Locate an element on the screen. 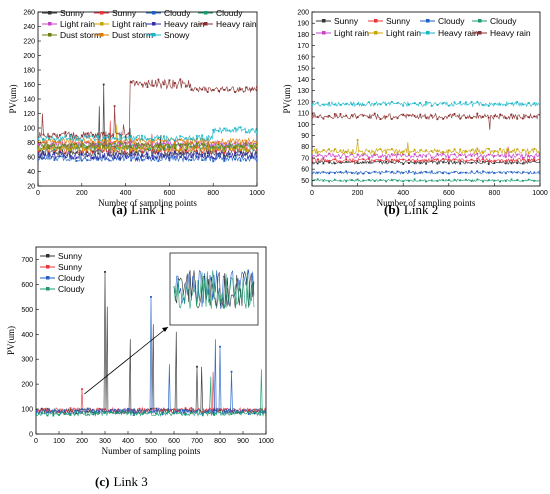 The image size is (550, 494). caption-label: (b) is located at coordinates (392, 209).